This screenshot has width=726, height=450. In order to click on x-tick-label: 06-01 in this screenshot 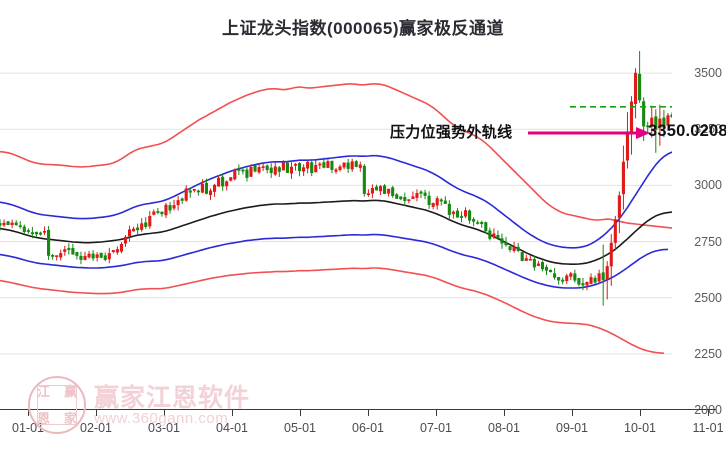, I will do `click(368, 428)`.